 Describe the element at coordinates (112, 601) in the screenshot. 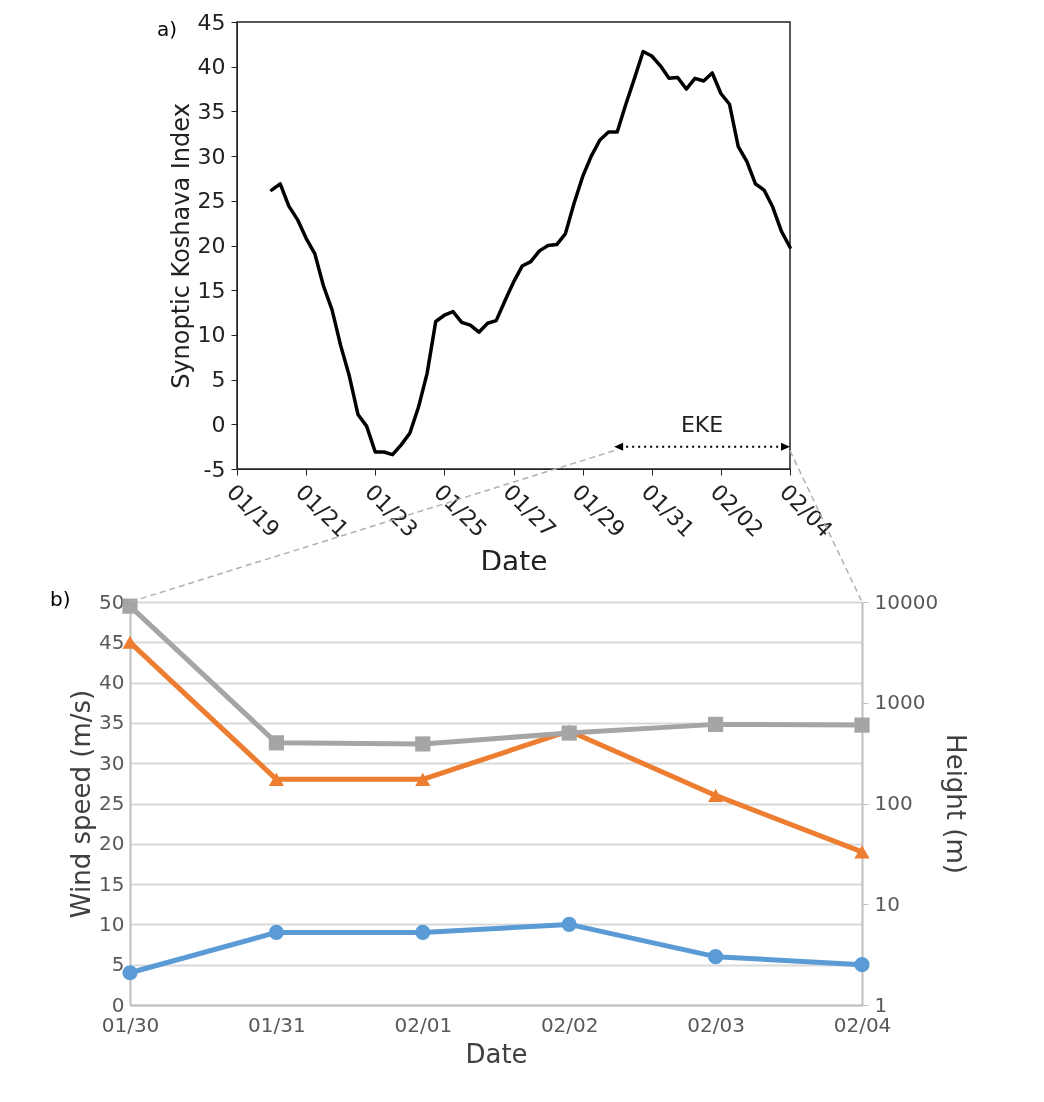

I see `y-tick-label: 50` at that location.